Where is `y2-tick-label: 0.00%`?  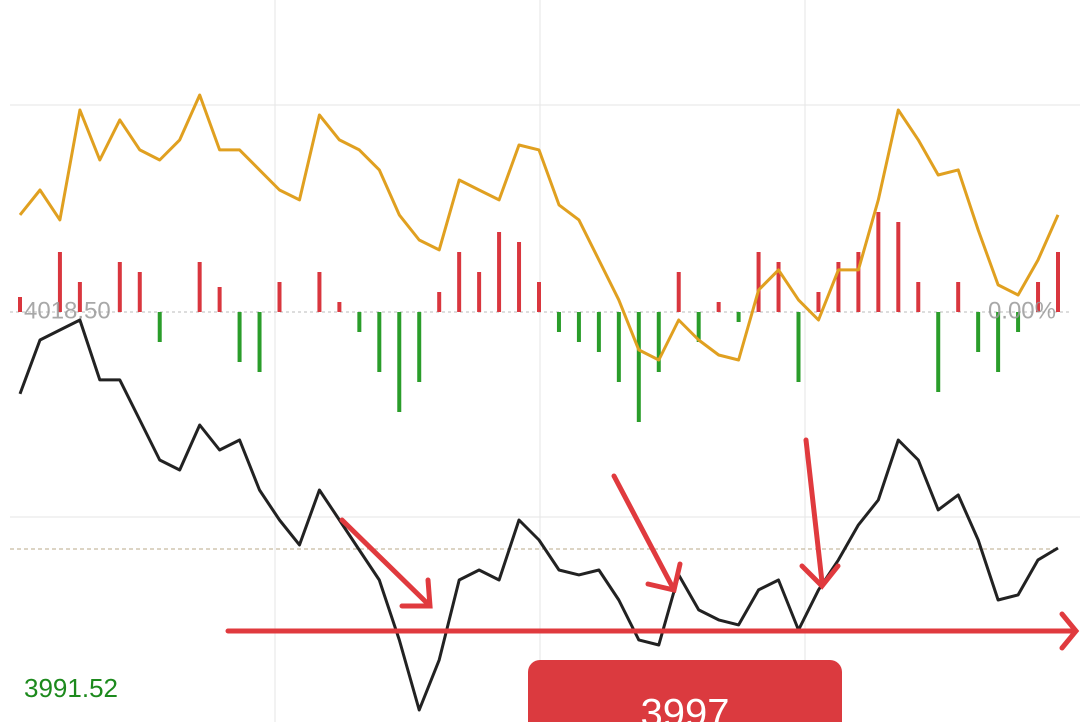
y2-tick-label: 0.00% is located at coordinates (1022, 310).